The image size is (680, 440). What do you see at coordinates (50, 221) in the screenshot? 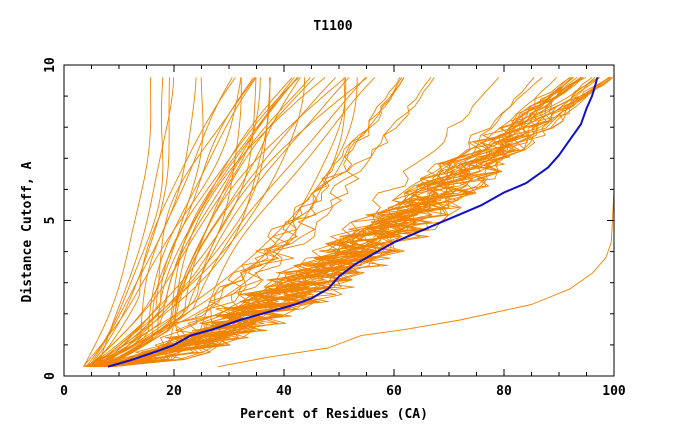
I see `y-tick-label: 5` at bounding box center [50, 221].